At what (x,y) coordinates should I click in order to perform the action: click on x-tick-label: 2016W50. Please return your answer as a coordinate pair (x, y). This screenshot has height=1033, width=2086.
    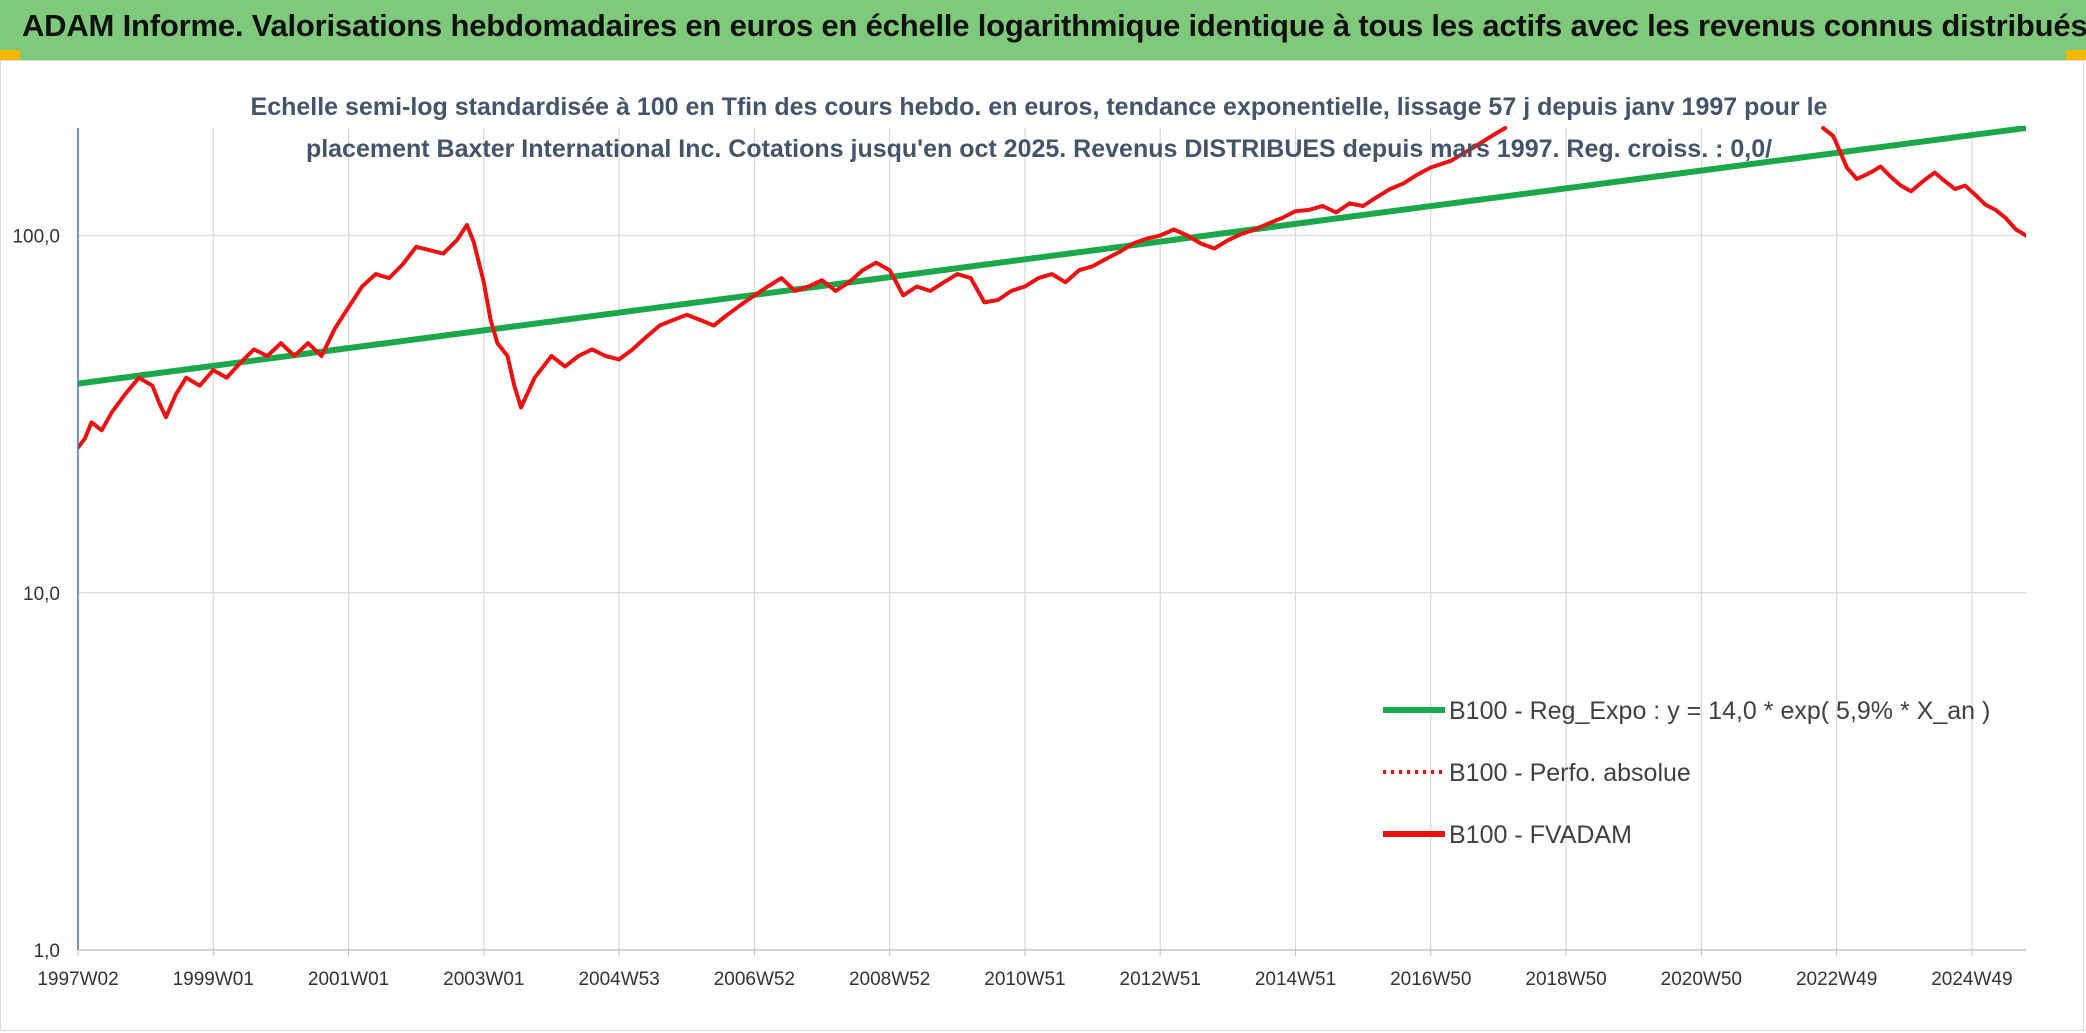
    Looking at the image, I should click on (1430, 979).